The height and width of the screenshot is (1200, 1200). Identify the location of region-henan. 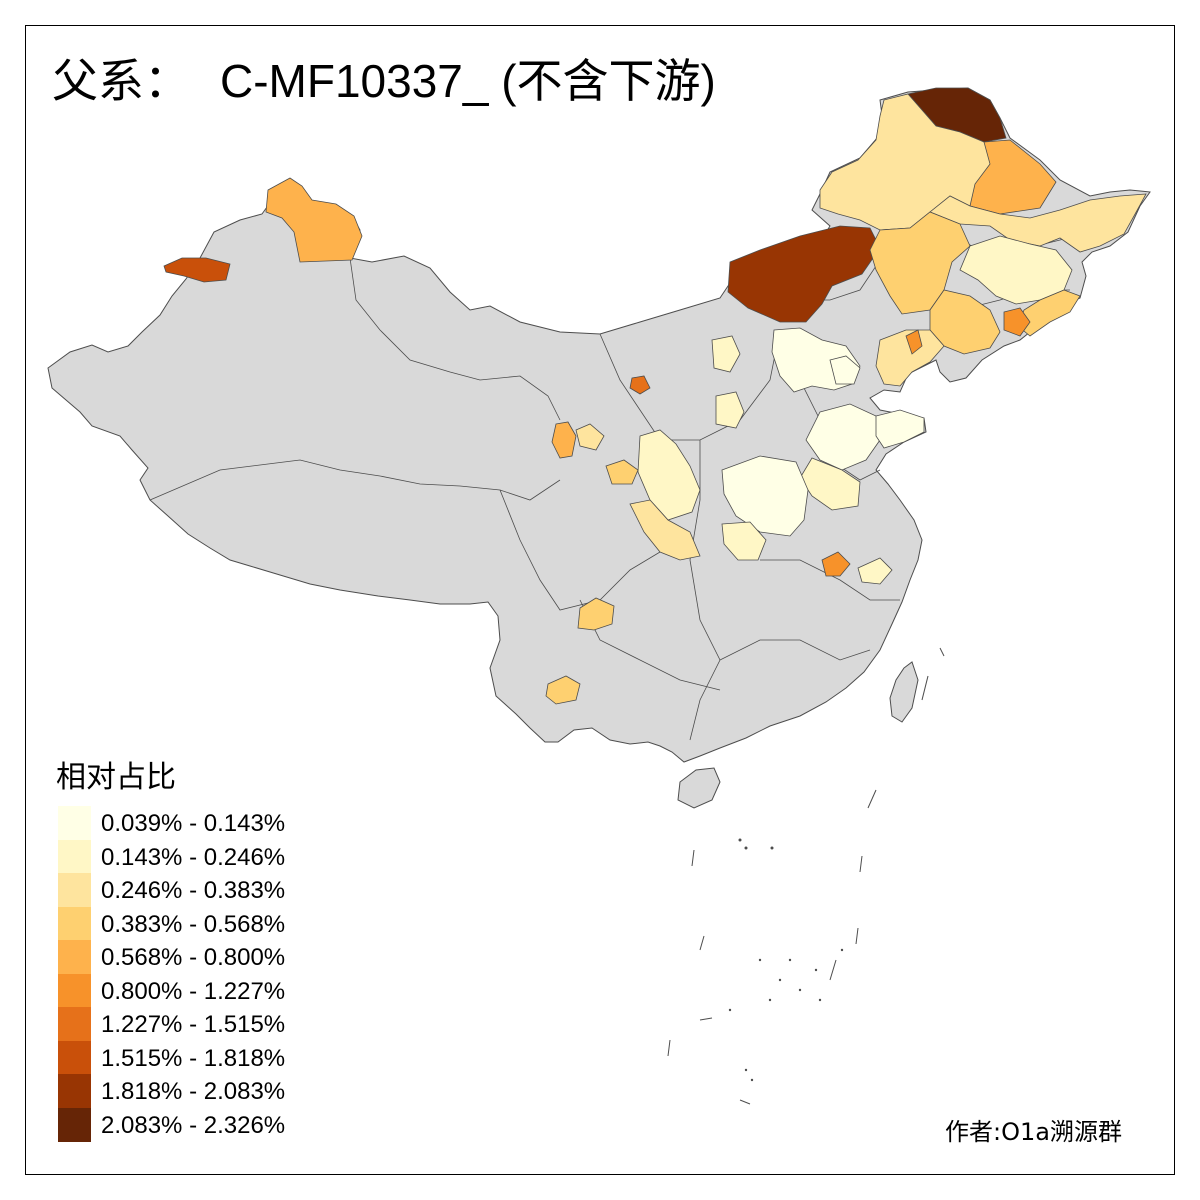
(765, 496).